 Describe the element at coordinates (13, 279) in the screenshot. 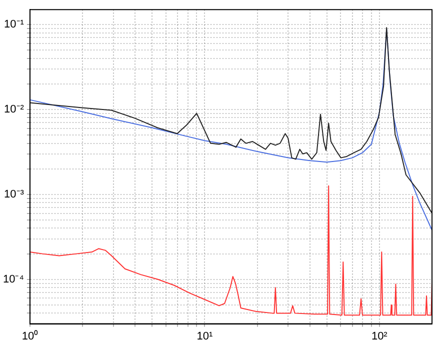

I see `y-tick-label: 10⁻⁴` at that location.